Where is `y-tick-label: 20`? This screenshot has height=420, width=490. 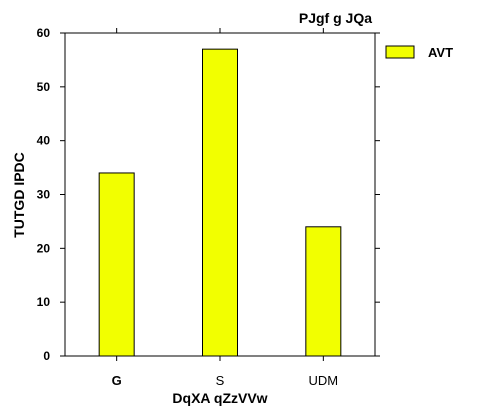 y-tick-label: 20 is located at coordinates (44, 248).